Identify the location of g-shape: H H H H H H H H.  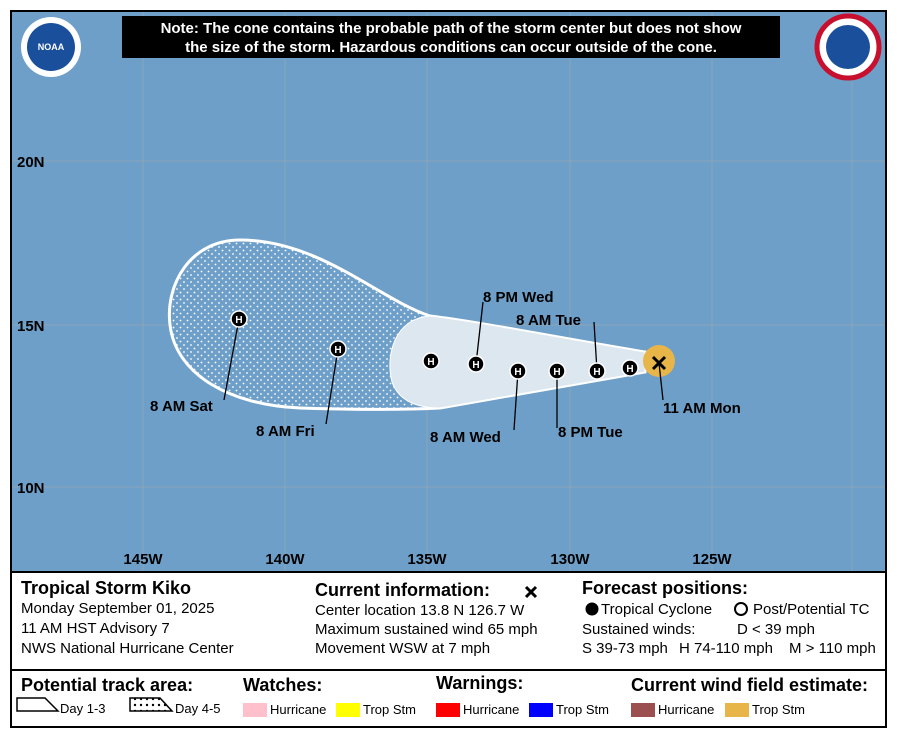
(434, 345).